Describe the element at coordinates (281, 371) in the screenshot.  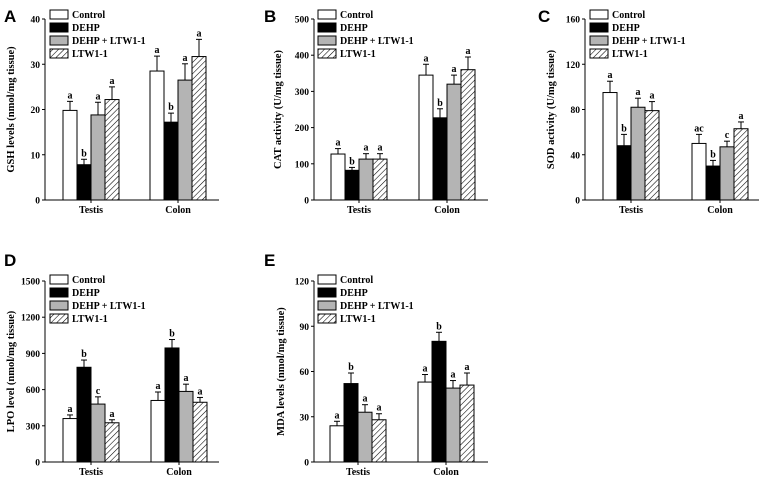
I see `y-axis-label: MDA levels (nmol/mg tissue)` at that location.